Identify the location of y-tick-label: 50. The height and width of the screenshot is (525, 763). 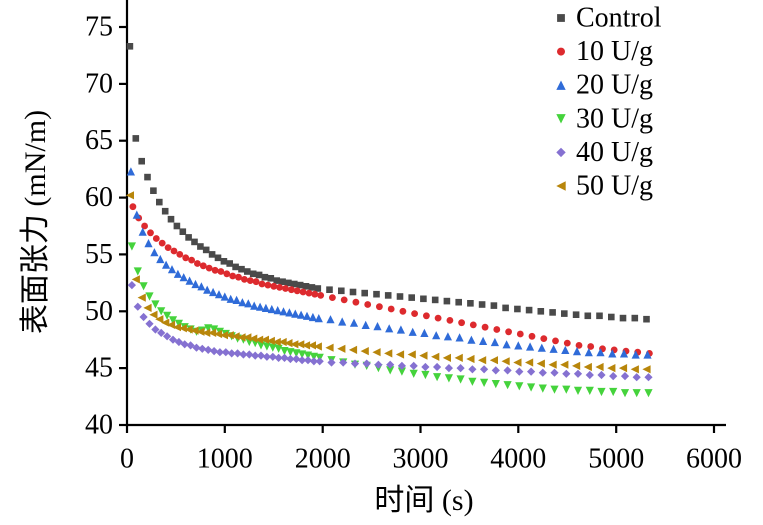
(99, 311).